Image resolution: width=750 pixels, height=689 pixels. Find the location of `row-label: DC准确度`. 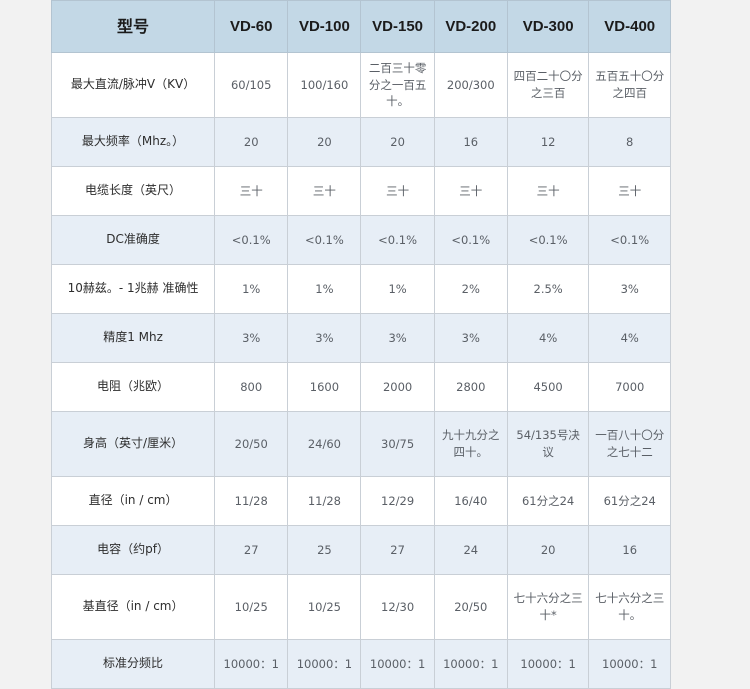

row-label: DC准确度 is located at coordinates (133, 240).